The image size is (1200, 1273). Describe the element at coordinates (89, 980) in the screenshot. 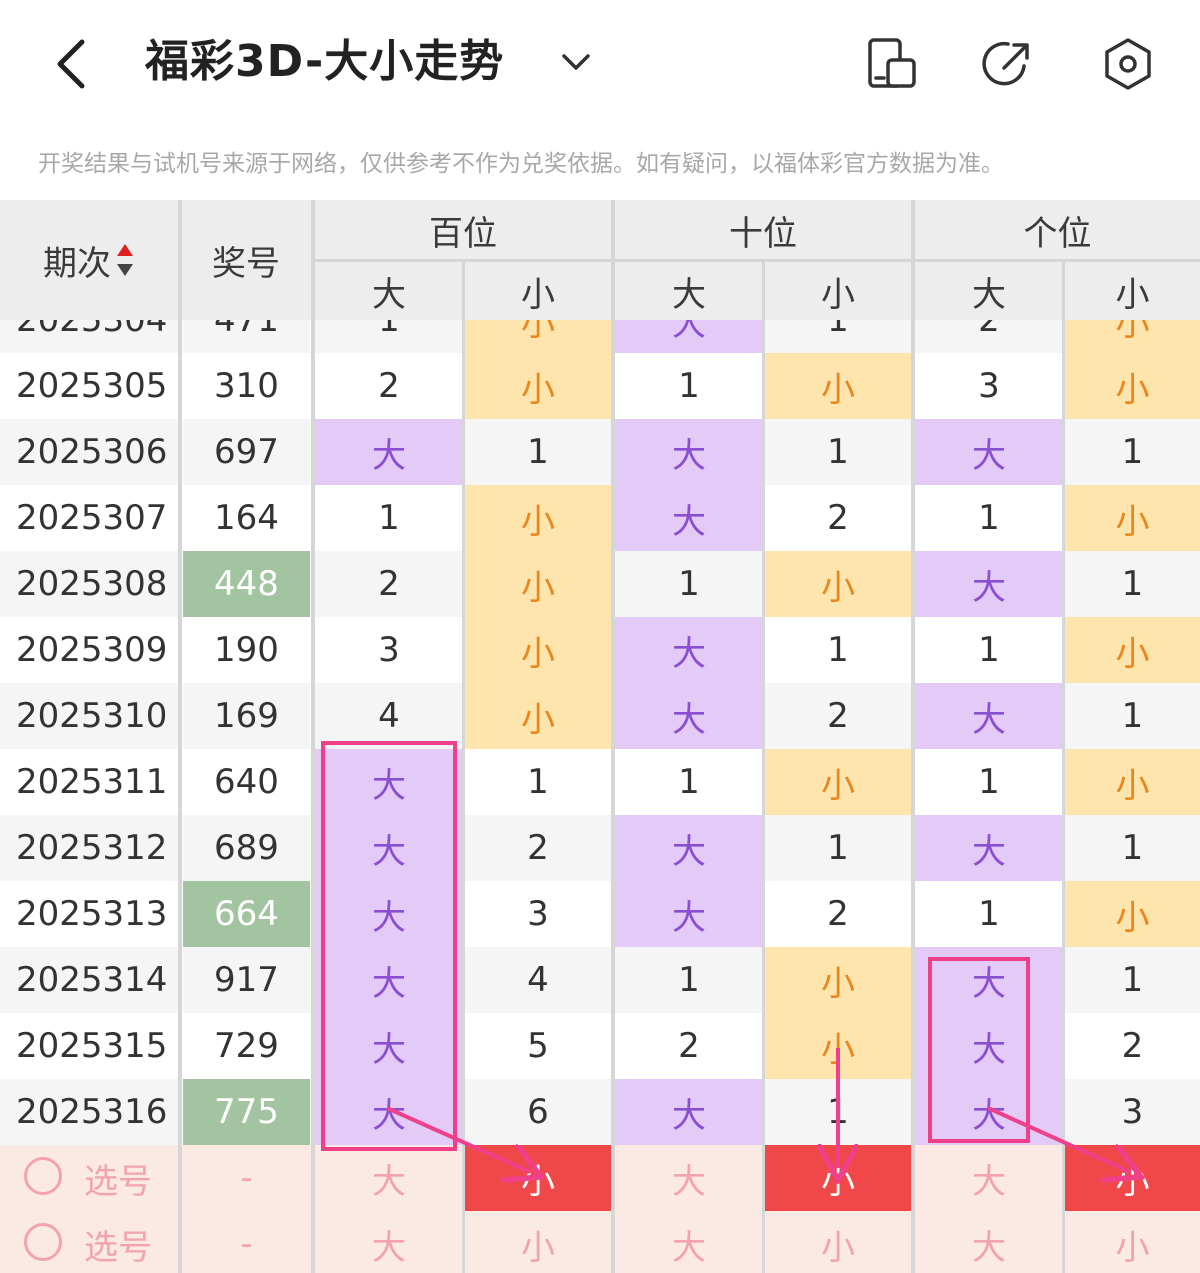

I see `issue-cell: 2025314` at that location.